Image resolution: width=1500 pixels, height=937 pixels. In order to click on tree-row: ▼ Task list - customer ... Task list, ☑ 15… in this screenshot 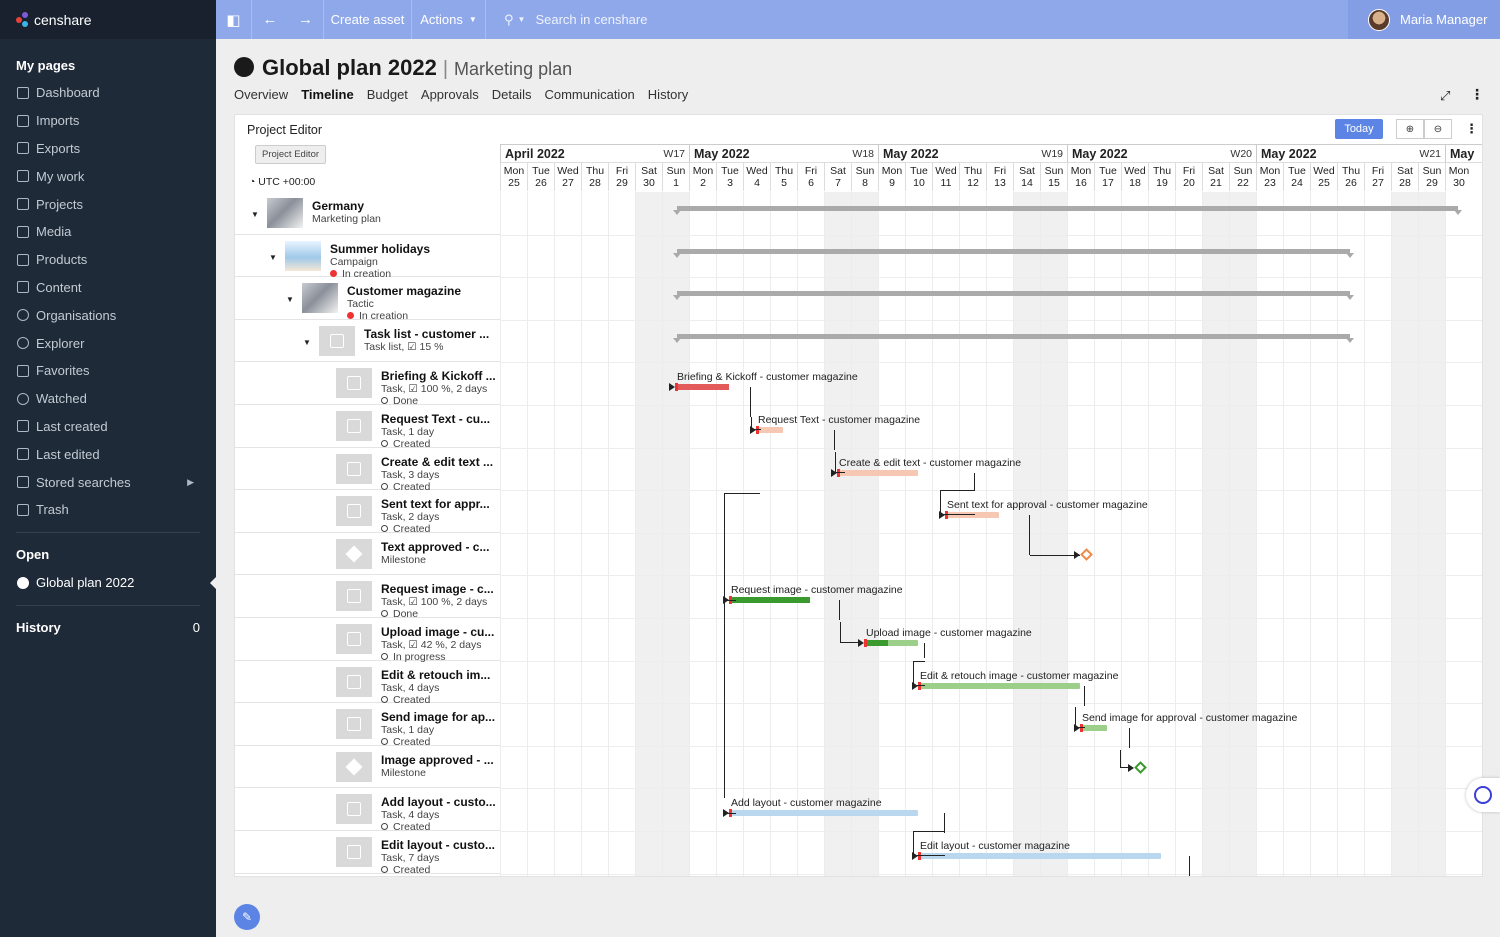, I will do `click(367, 341)`.